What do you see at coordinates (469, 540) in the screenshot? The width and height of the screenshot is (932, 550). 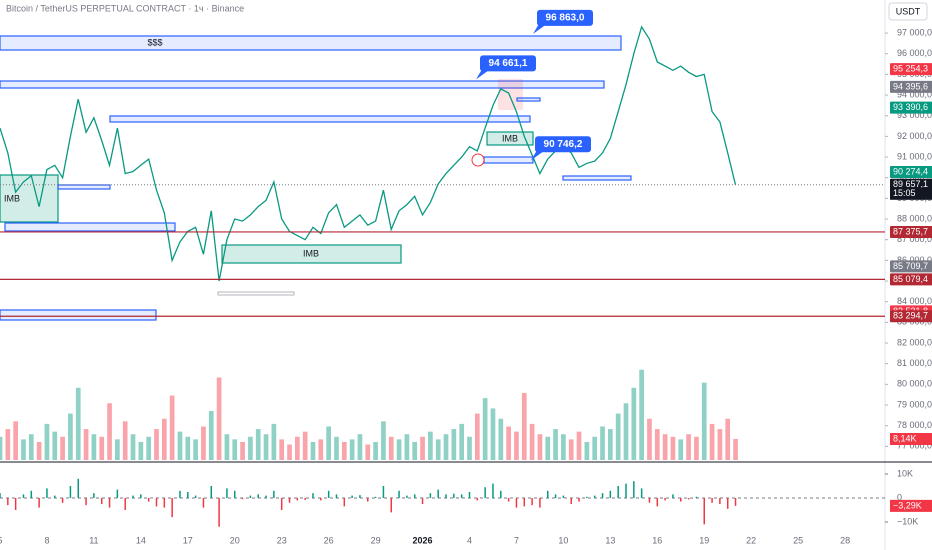 I see `x-tick-label: 4` at bounding box center [469, 540].